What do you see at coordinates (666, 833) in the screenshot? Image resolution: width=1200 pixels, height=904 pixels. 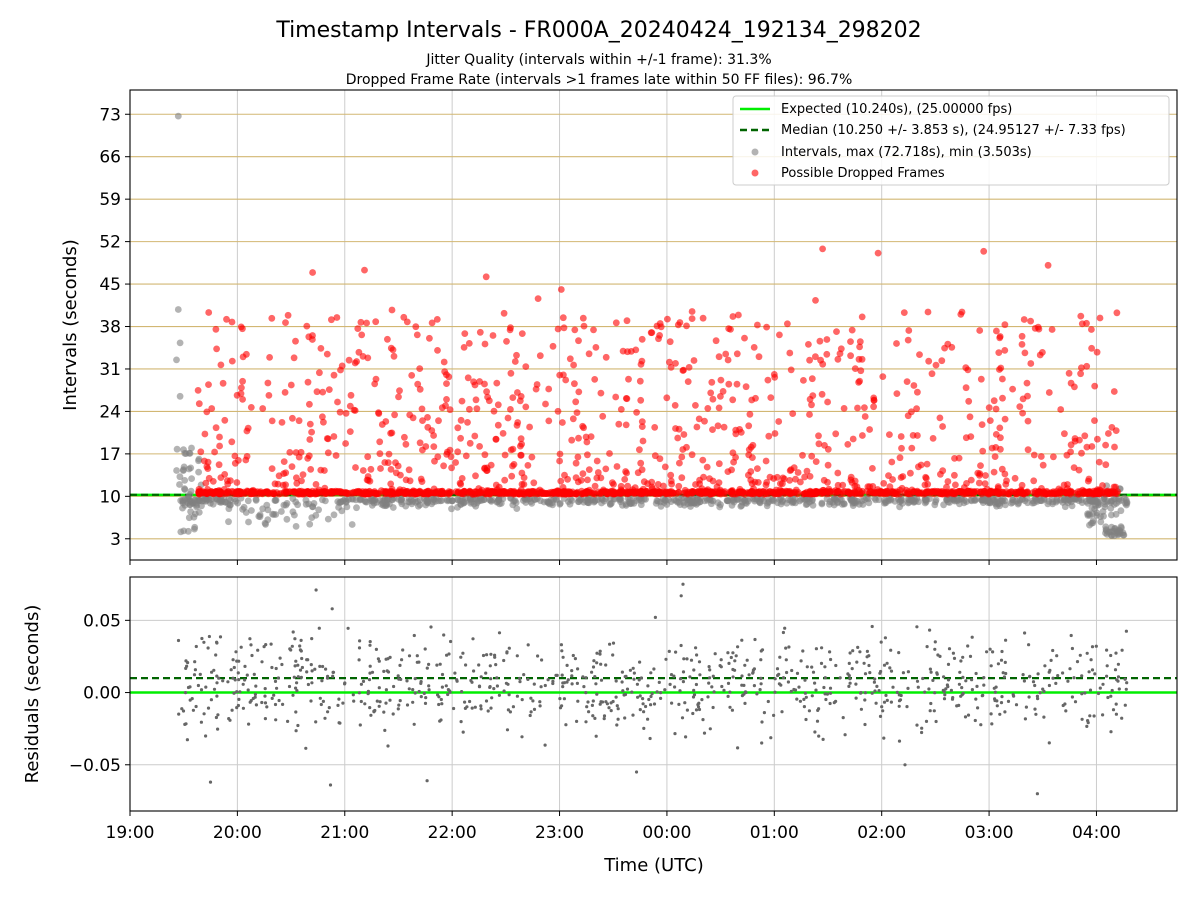 I see `x-tick-label: 00:00` at bounding box center [666, 833].